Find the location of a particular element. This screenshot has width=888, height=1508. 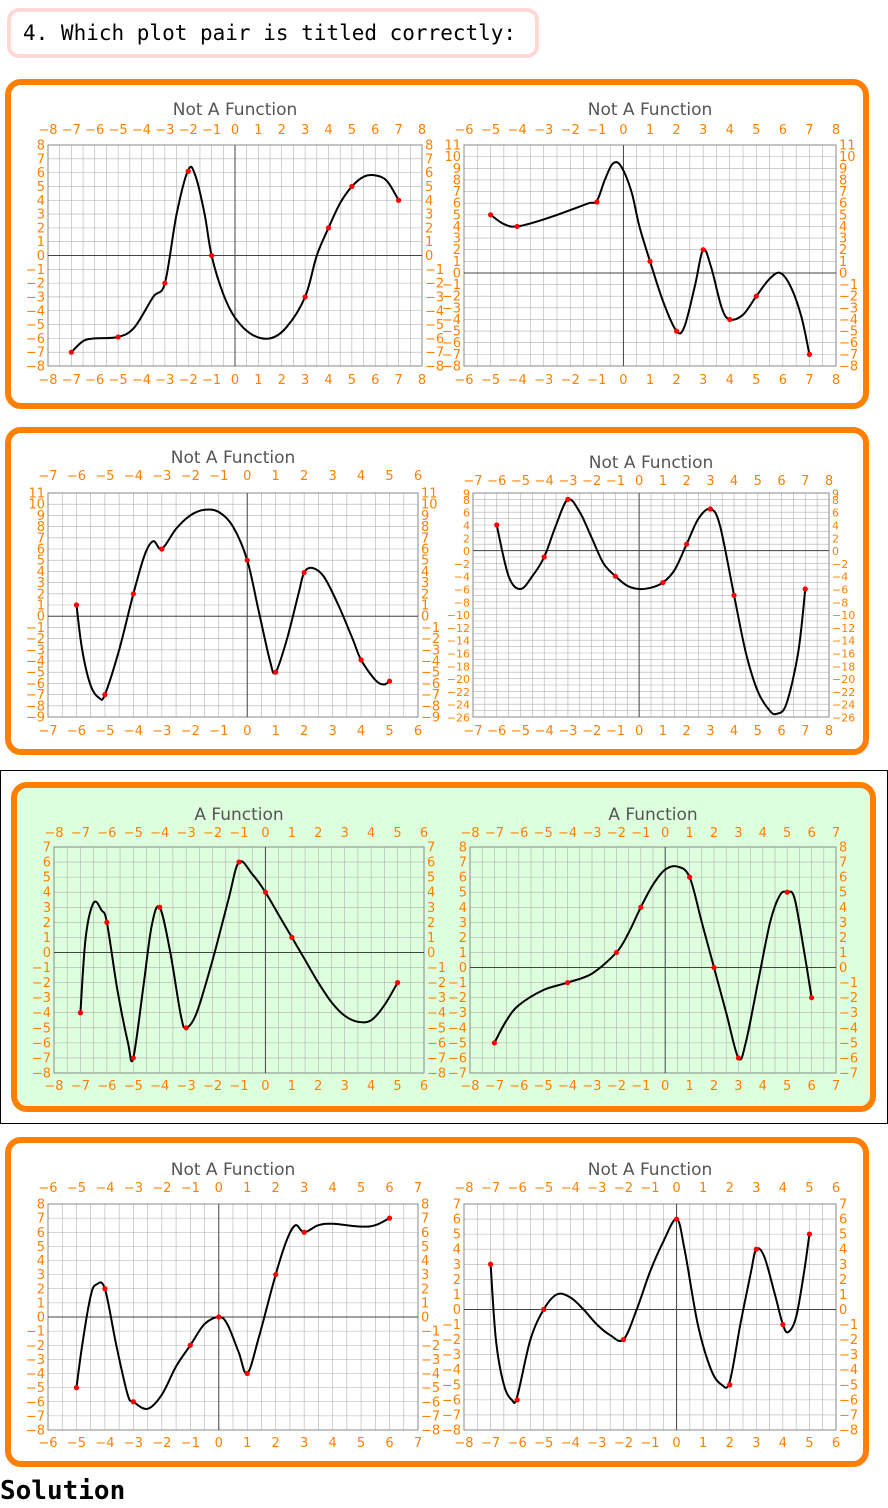

chart-8-xtick-top: 0 is located at coordinates (676, 1188).